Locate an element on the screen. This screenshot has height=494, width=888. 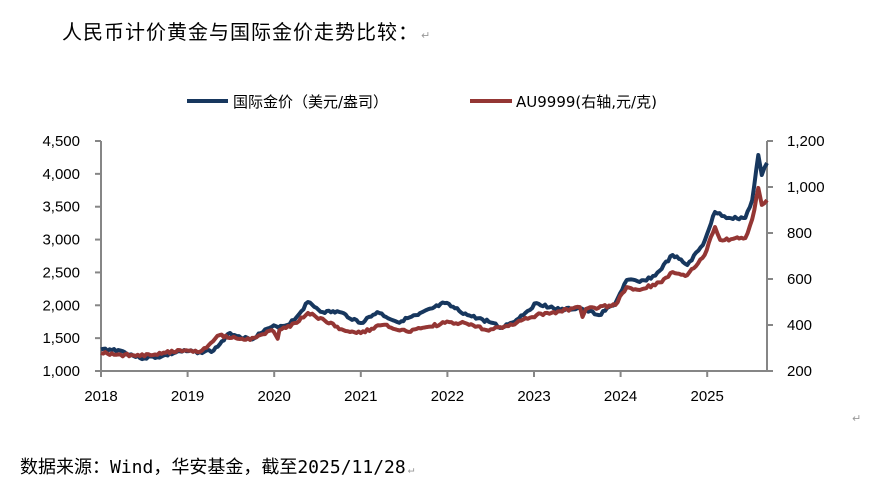
x-tick-label: 2025 is located at coordinates (707, 396).